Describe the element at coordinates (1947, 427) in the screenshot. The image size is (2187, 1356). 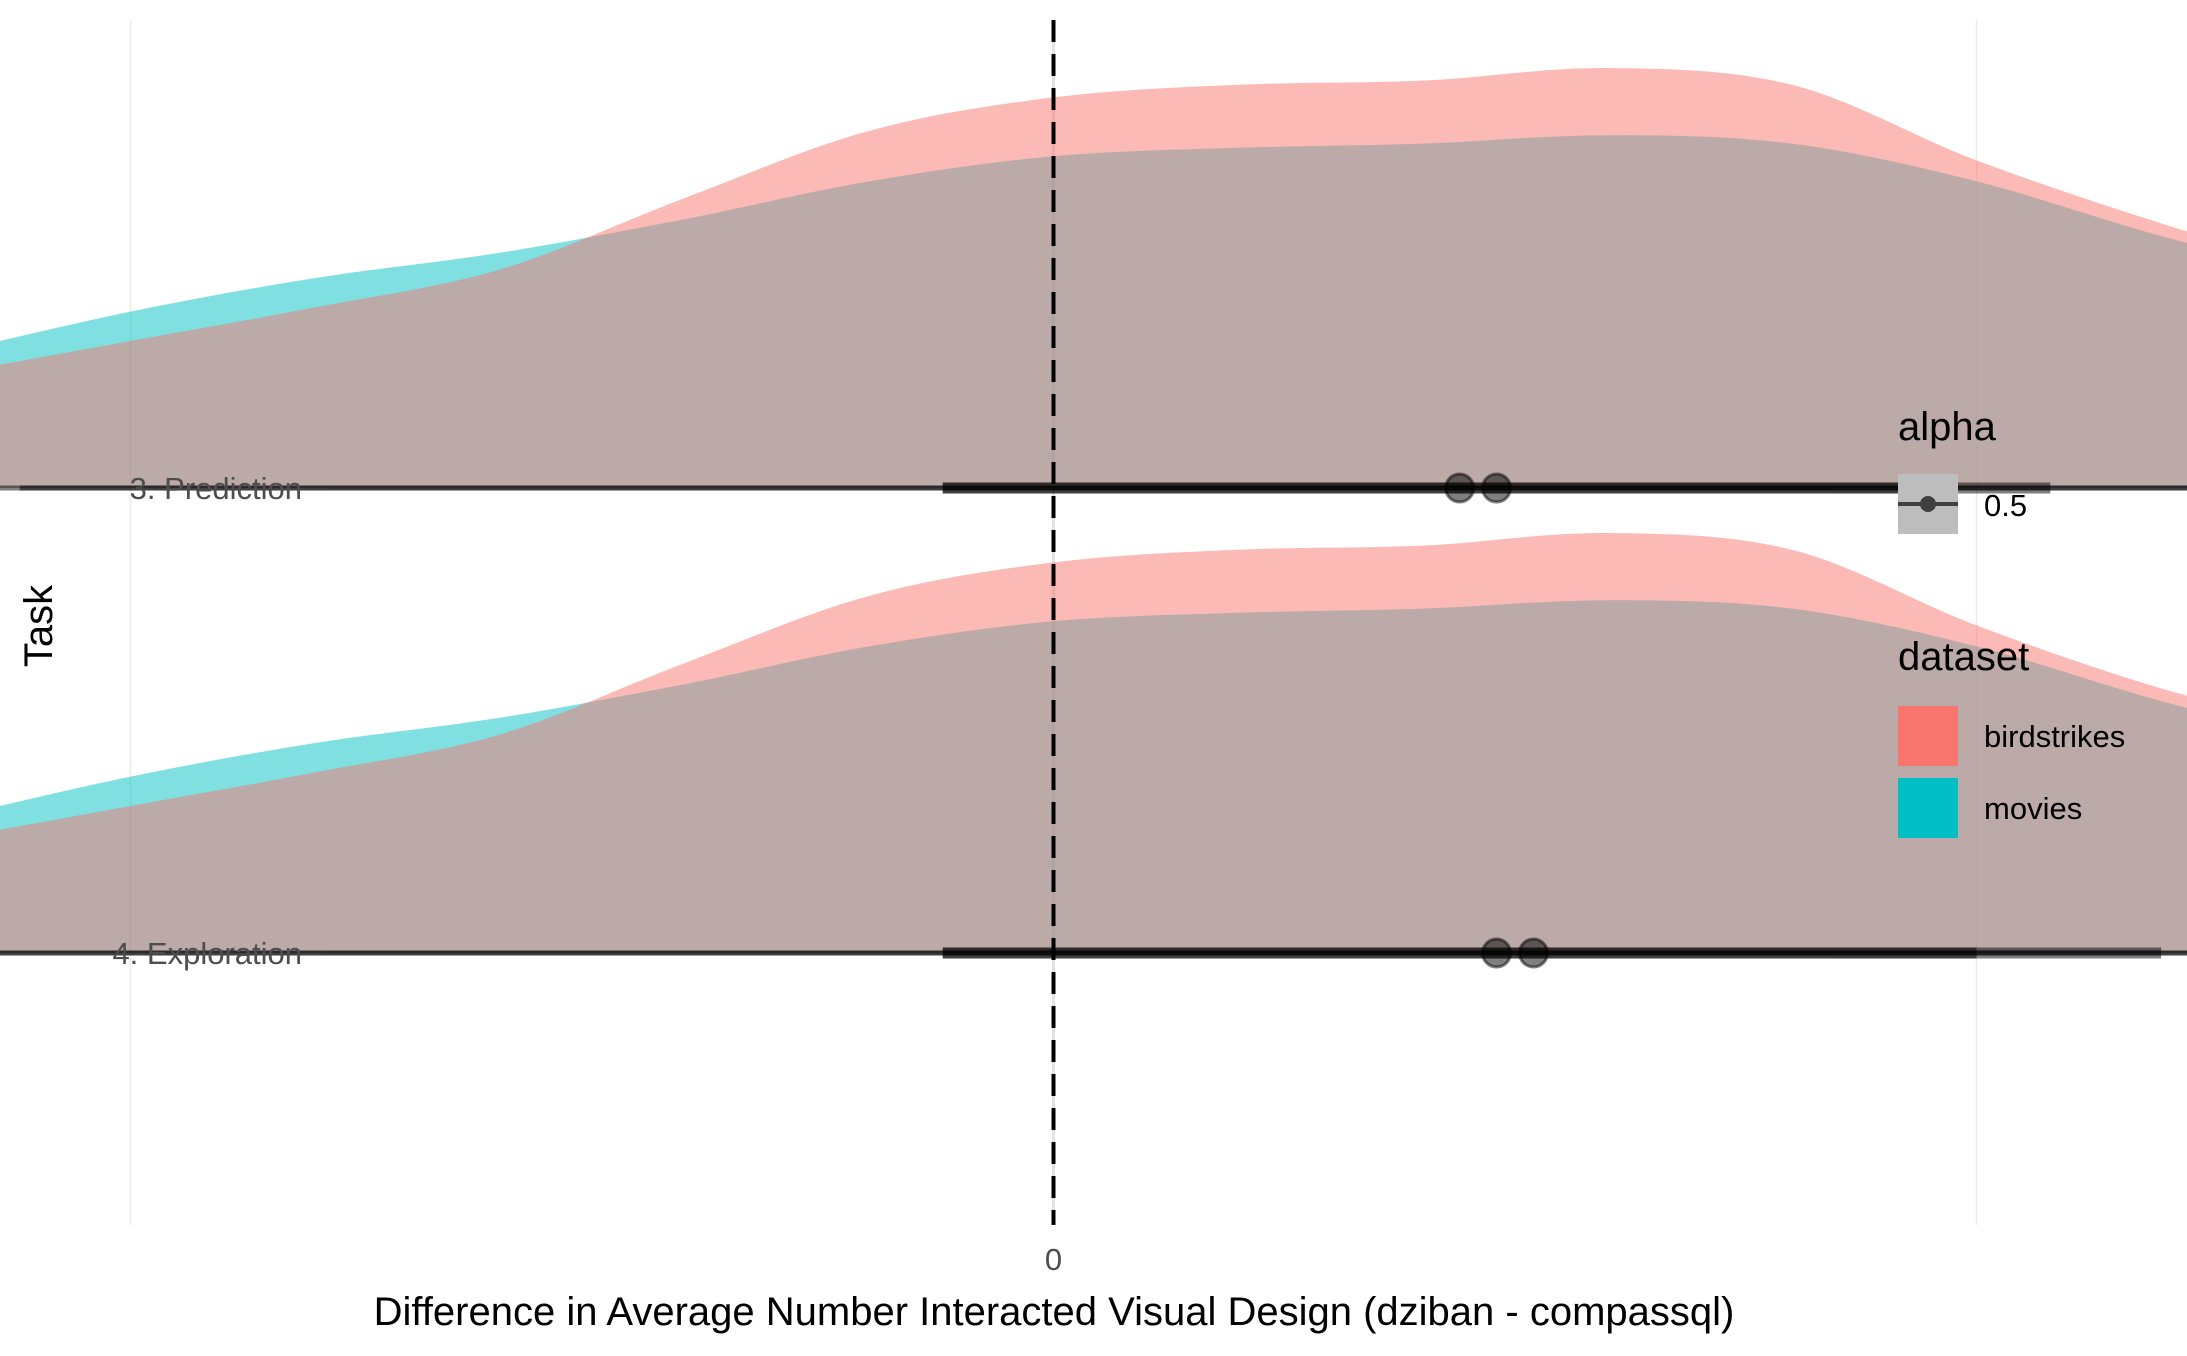
I see `legend-title-alpha: alpha` at that location.